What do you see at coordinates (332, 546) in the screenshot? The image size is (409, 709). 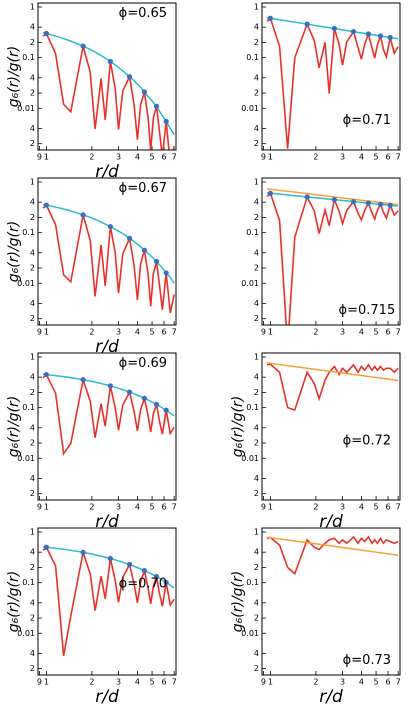 I see `envelope-line` at bounding box center [332, 546].